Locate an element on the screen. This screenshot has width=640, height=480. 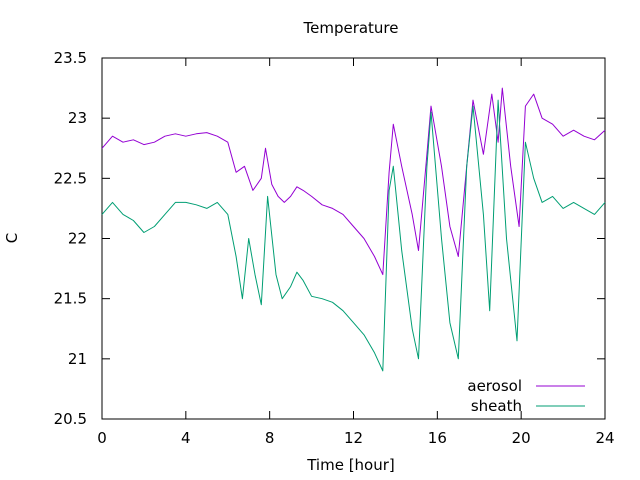
x-tick-label: 0 is located at coordinates (102, 438).